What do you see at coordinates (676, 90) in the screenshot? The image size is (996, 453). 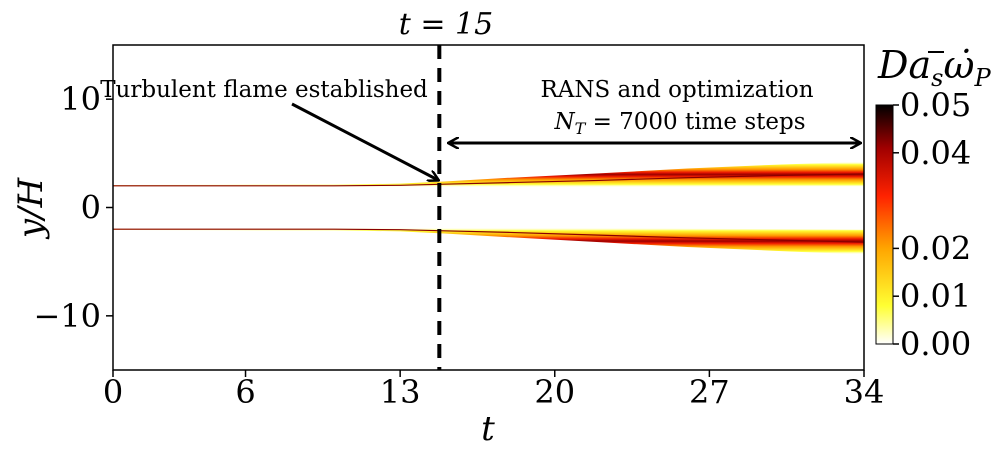 I see `annotation-rans: RANS and optimization` at bounding box center [676, 90].